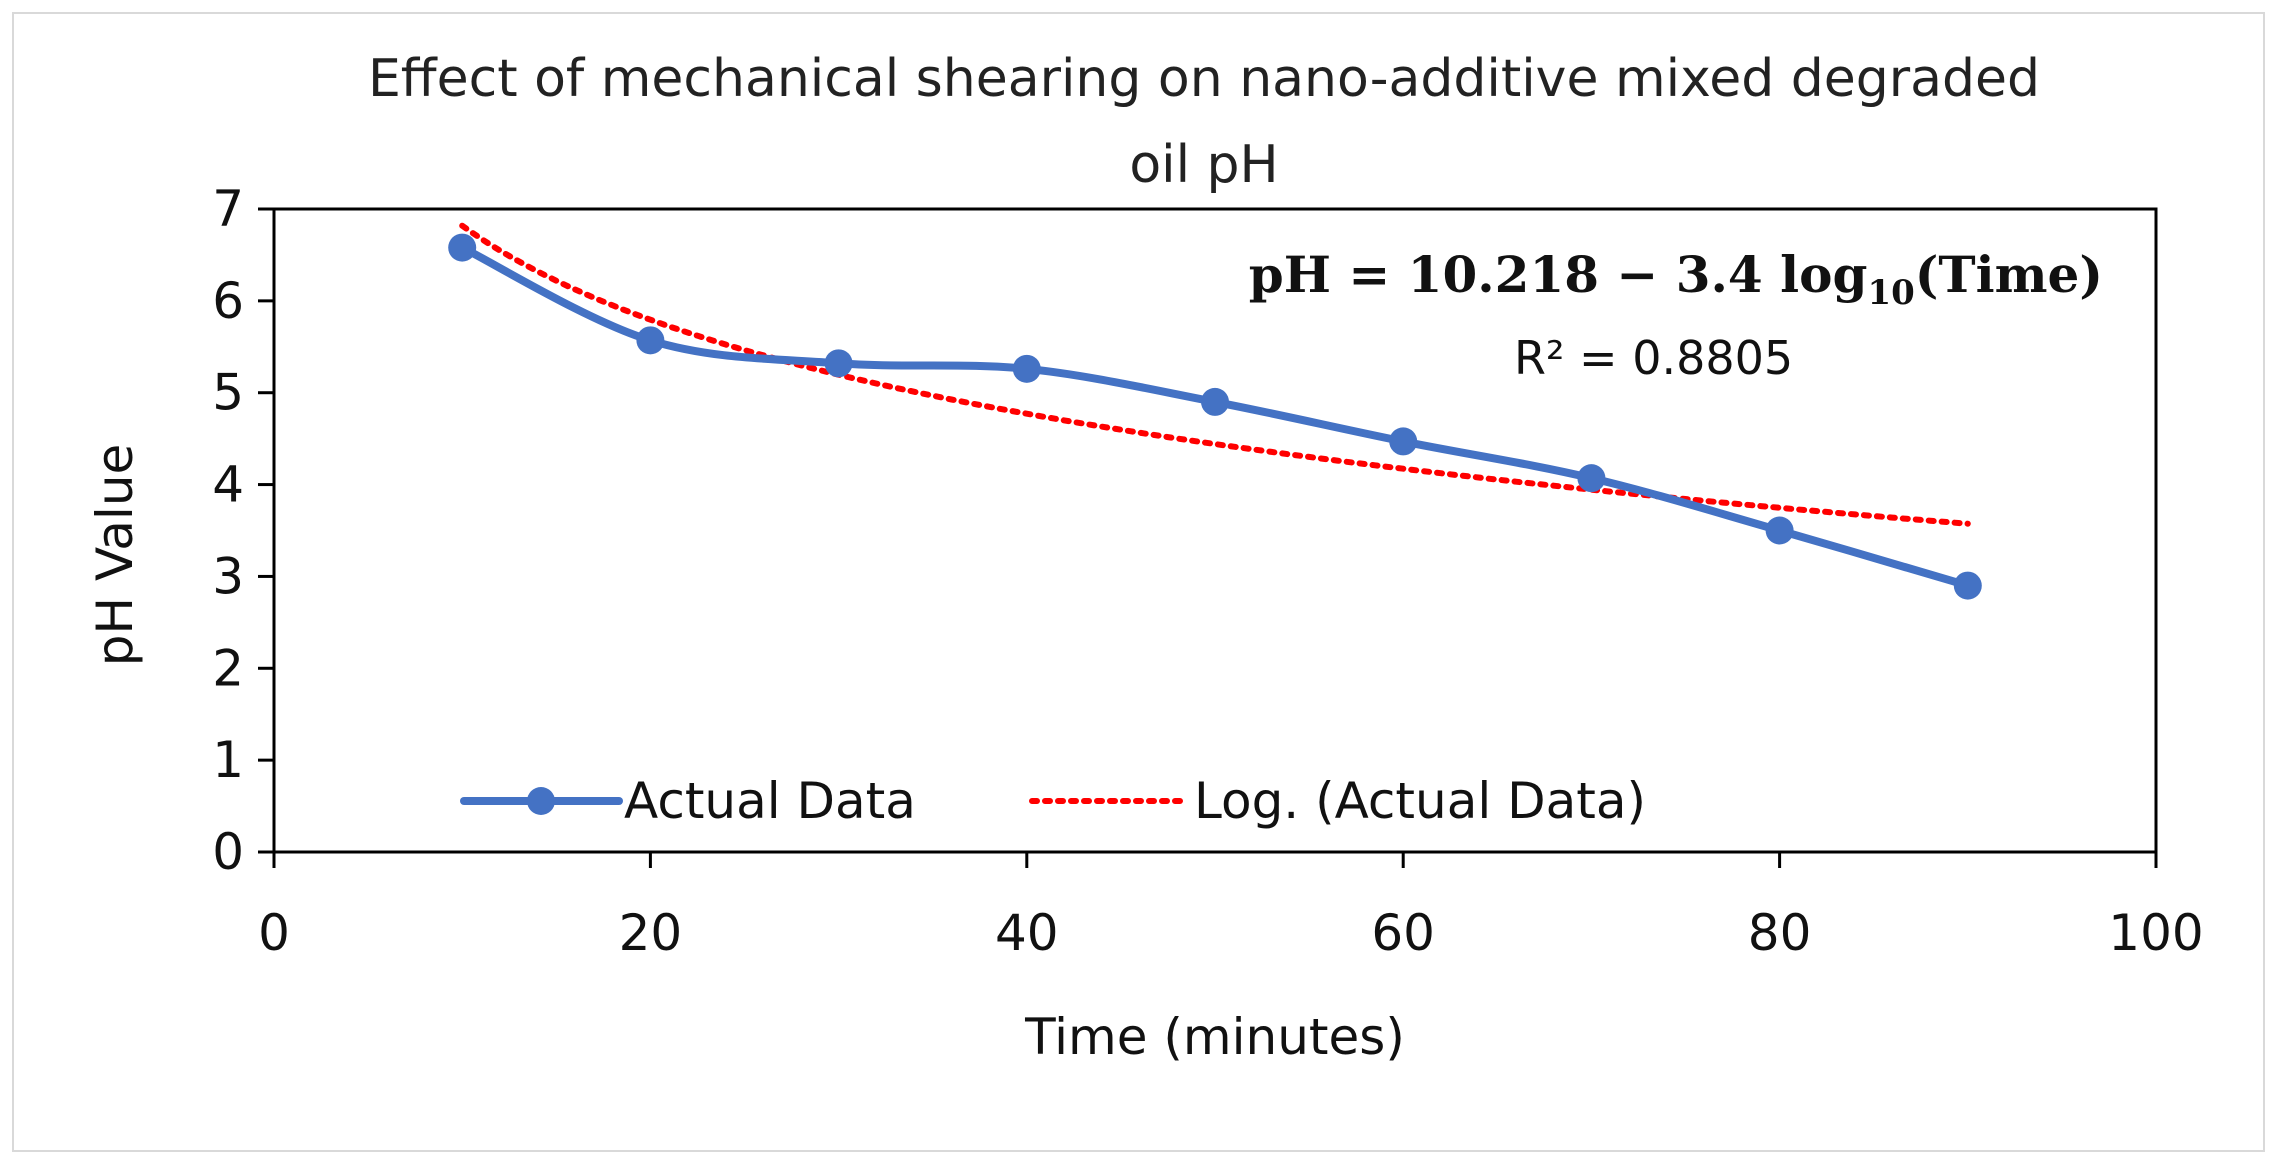 The width and height of the screenshot is (2283, 1170). I want to click on x-tick-label: 40, so click(1027, 933).